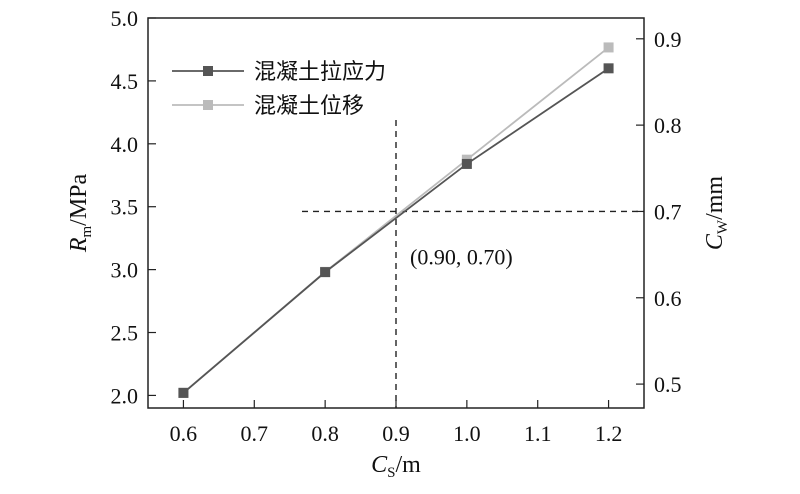 Image resolution: width=800 pixels, height=494 pixels. What do you see at coordinates (668, 298) in the screenshot?
I see `y2-tick-label: 0.6` at bounding box center [668, 298].